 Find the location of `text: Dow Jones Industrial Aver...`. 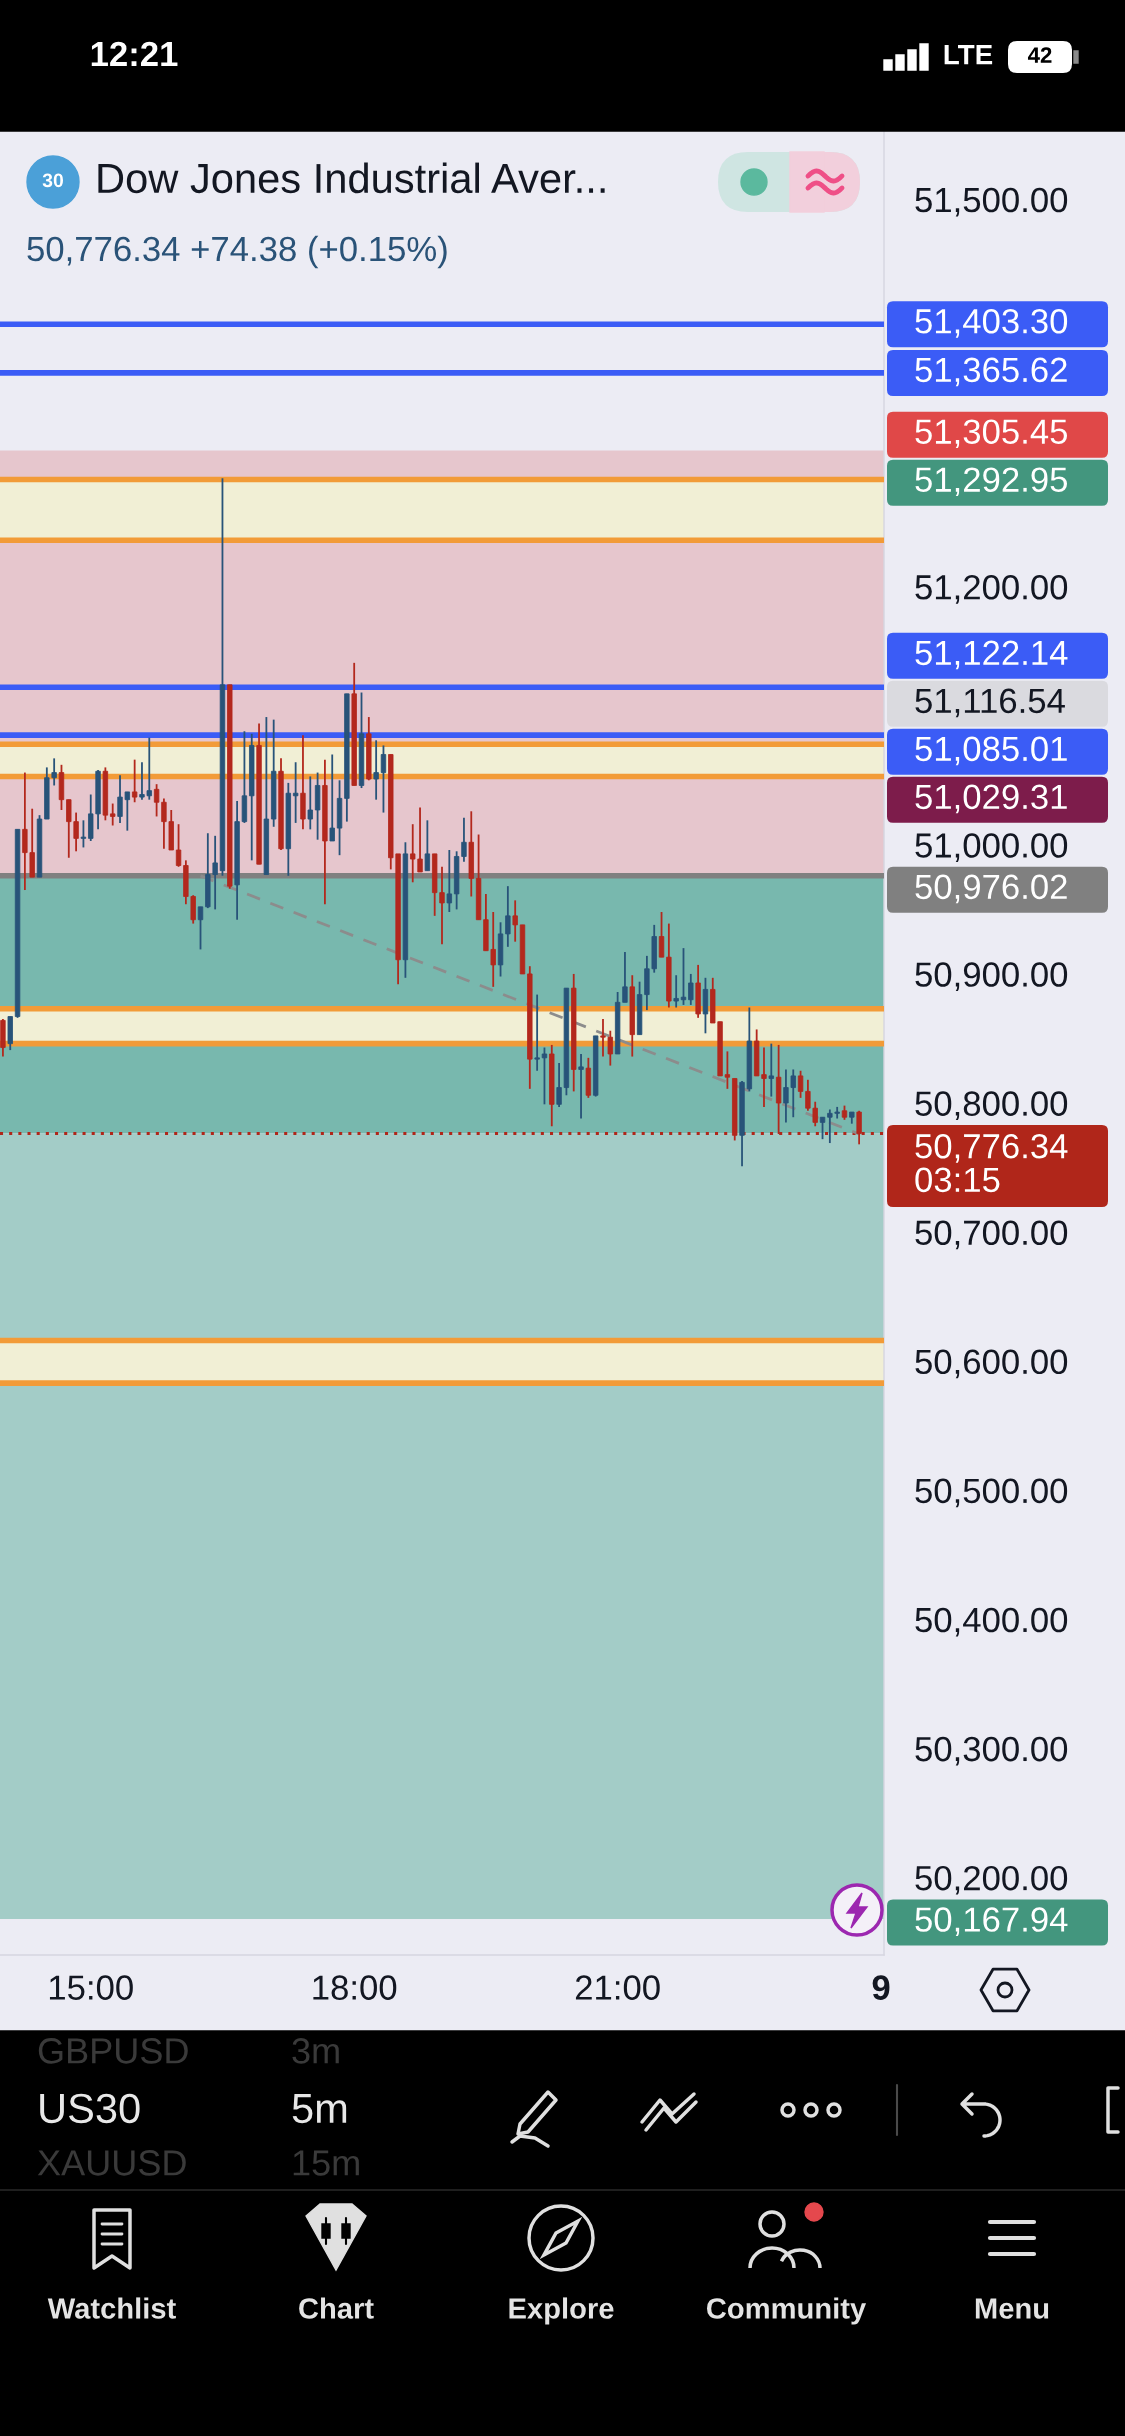

text: Dow Jones Industrial Aver... is located at coordinates (351, 178).